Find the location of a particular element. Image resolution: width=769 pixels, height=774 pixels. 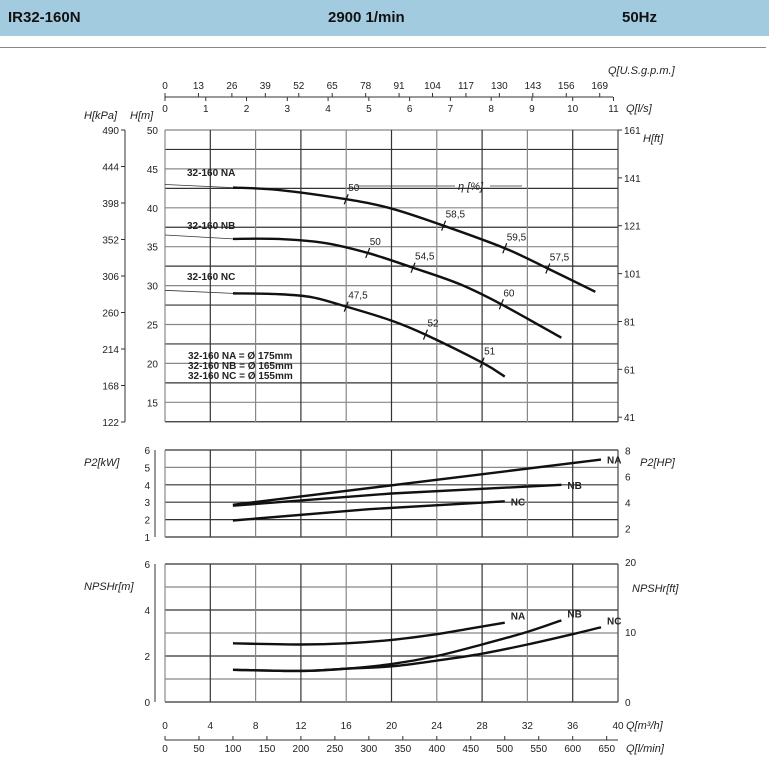

efficiency-label: 50 is located at coordinates (376, 242).